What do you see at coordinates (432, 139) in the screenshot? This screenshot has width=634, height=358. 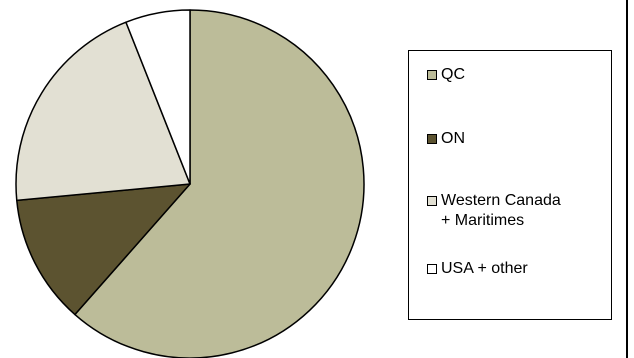 I see `legend-swatch-on` at bounding box center [432, 139].